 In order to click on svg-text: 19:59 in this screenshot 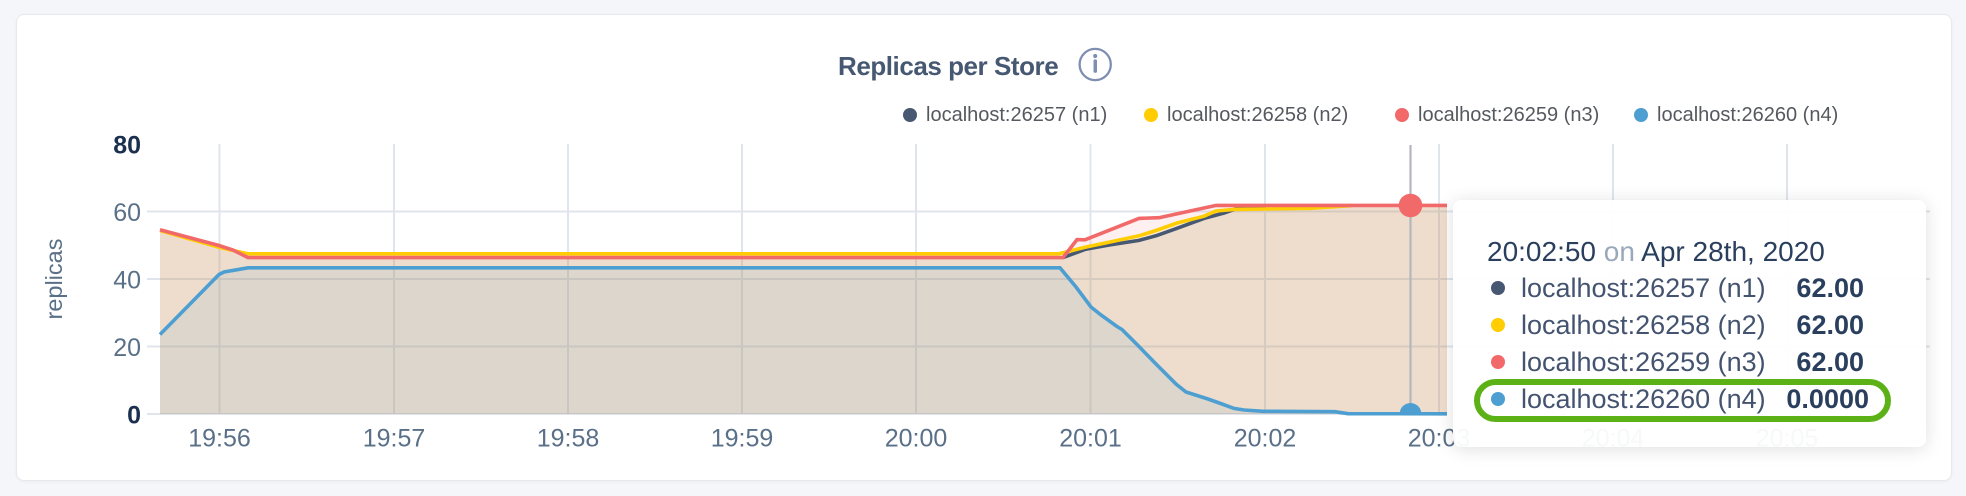, I will do `click(742, 439)`.